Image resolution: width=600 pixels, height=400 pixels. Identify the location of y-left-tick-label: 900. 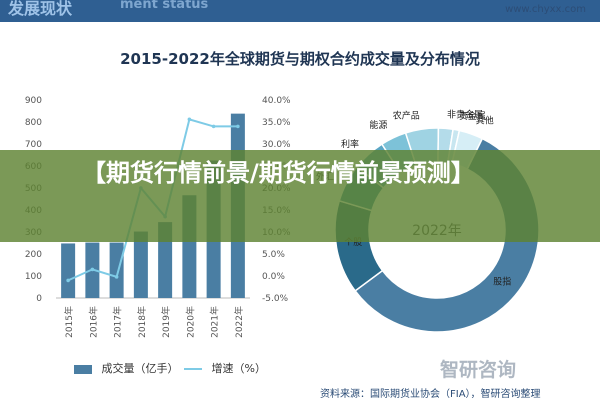
(33, 101).